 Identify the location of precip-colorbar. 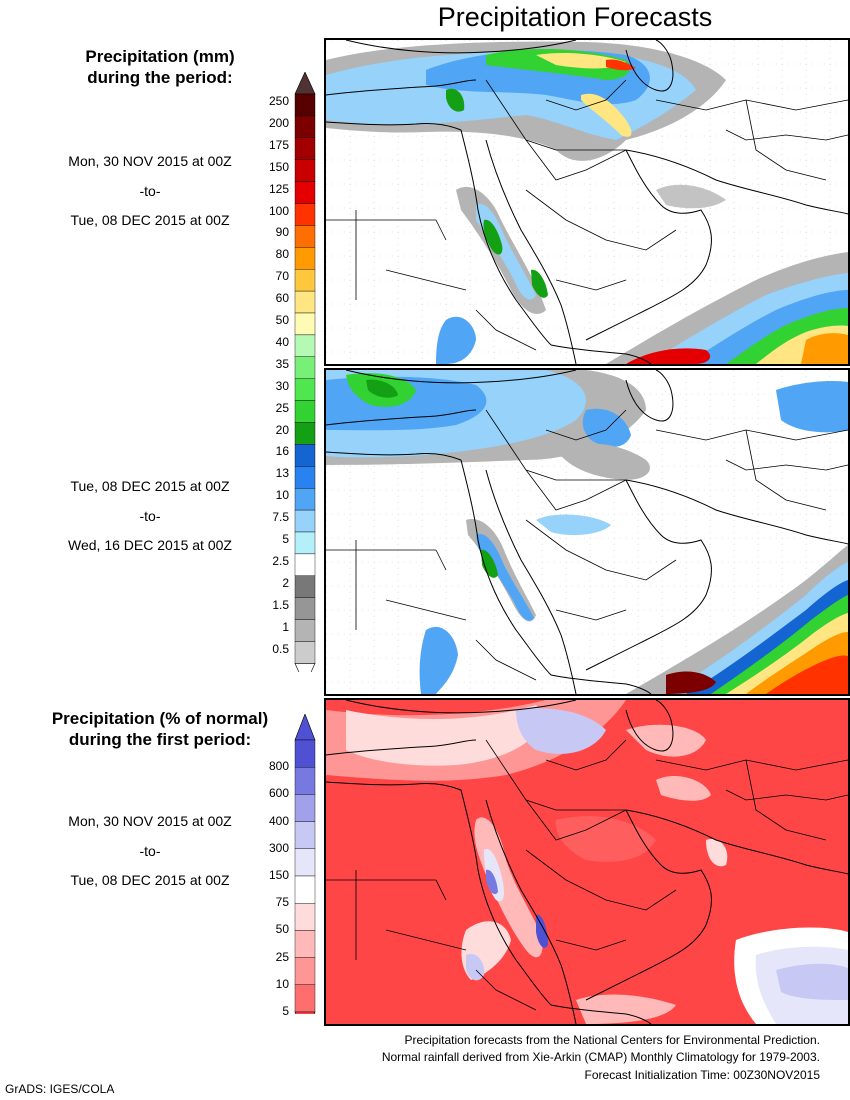
(305, 372).